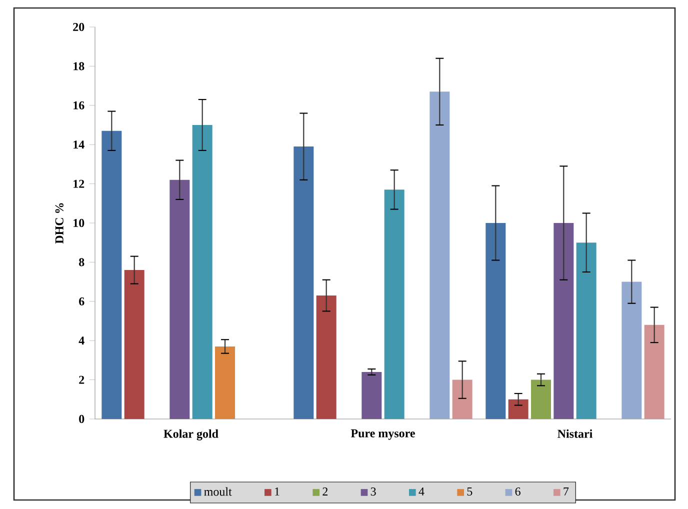 Image resolution: width=688 pixels, height=509 pixels. Describe the element at coordinates (81, 380) in the screenshot. I see `y-tick-label: 2` at that location.